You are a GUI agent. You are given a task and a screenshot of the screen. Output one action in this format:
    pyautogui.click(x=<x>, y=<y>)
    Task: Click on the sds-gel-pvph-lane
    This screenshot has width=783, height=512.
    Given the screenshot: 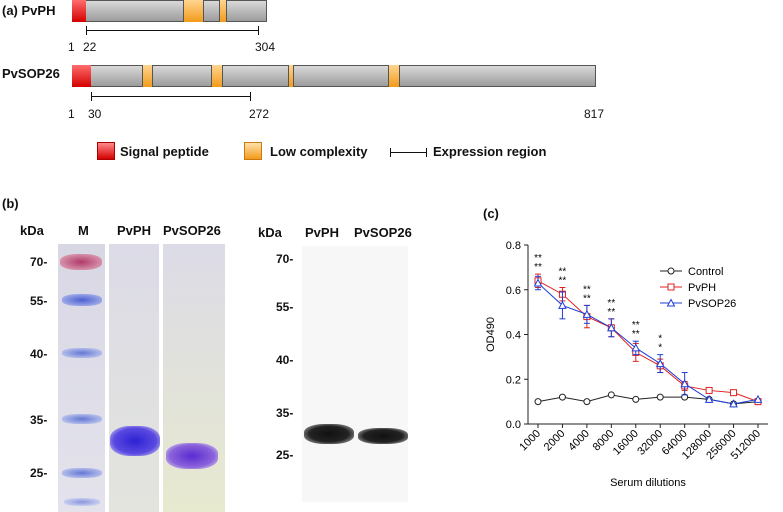 What is the action you would take?
    pyautogui.click(x=134, y=378)
    